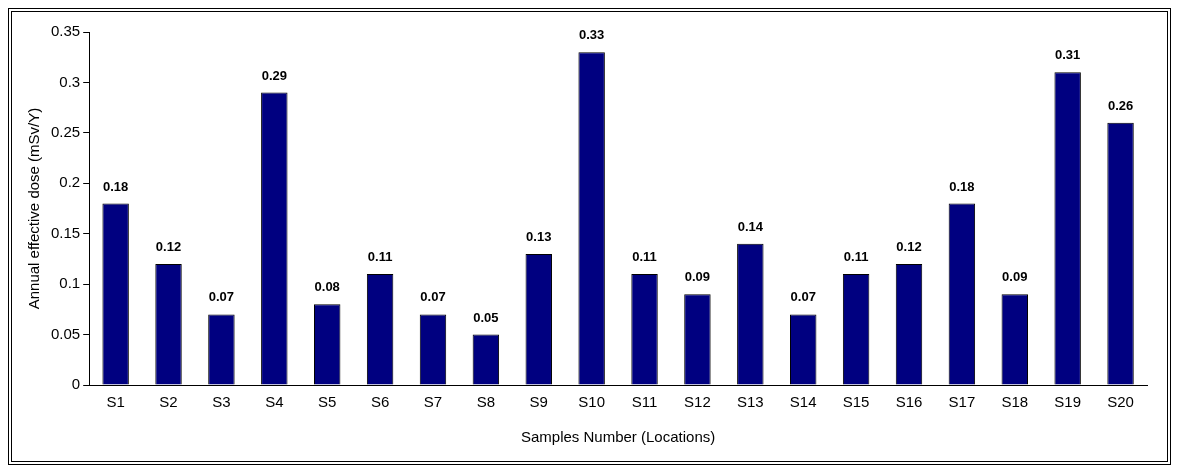 This screenshot has height=475, width=1181. Describe the element at coordinates (34, 208) in the screenshot. I see `y-axis-title: Annual effective dose (mSv/Y)` at that location.